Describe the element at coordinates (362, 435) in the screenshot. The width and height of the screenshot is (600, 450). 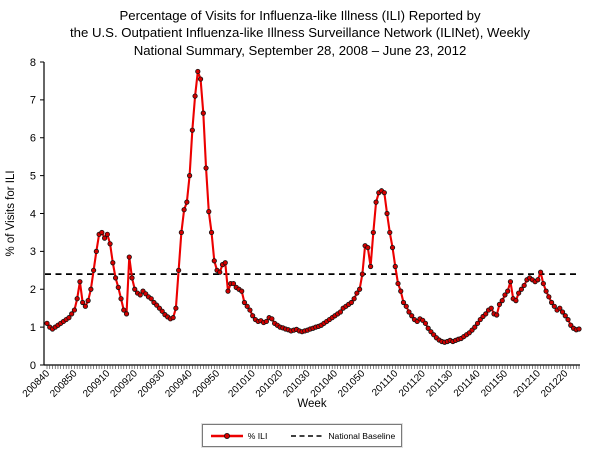
I see `legend-label-baseline: National Baseline` at that location.